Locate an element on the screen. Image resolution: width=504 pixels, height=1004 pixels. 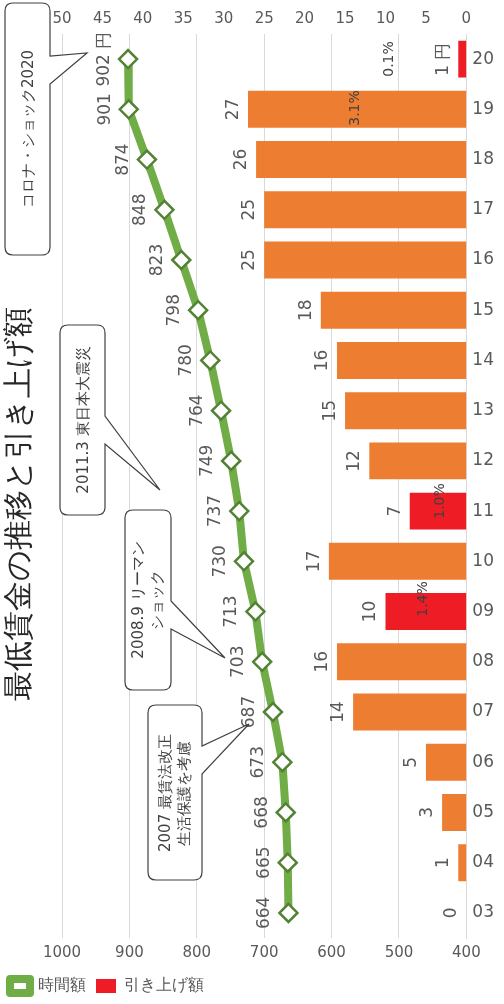
data-label: 1 is located at coordinates (442, 863).